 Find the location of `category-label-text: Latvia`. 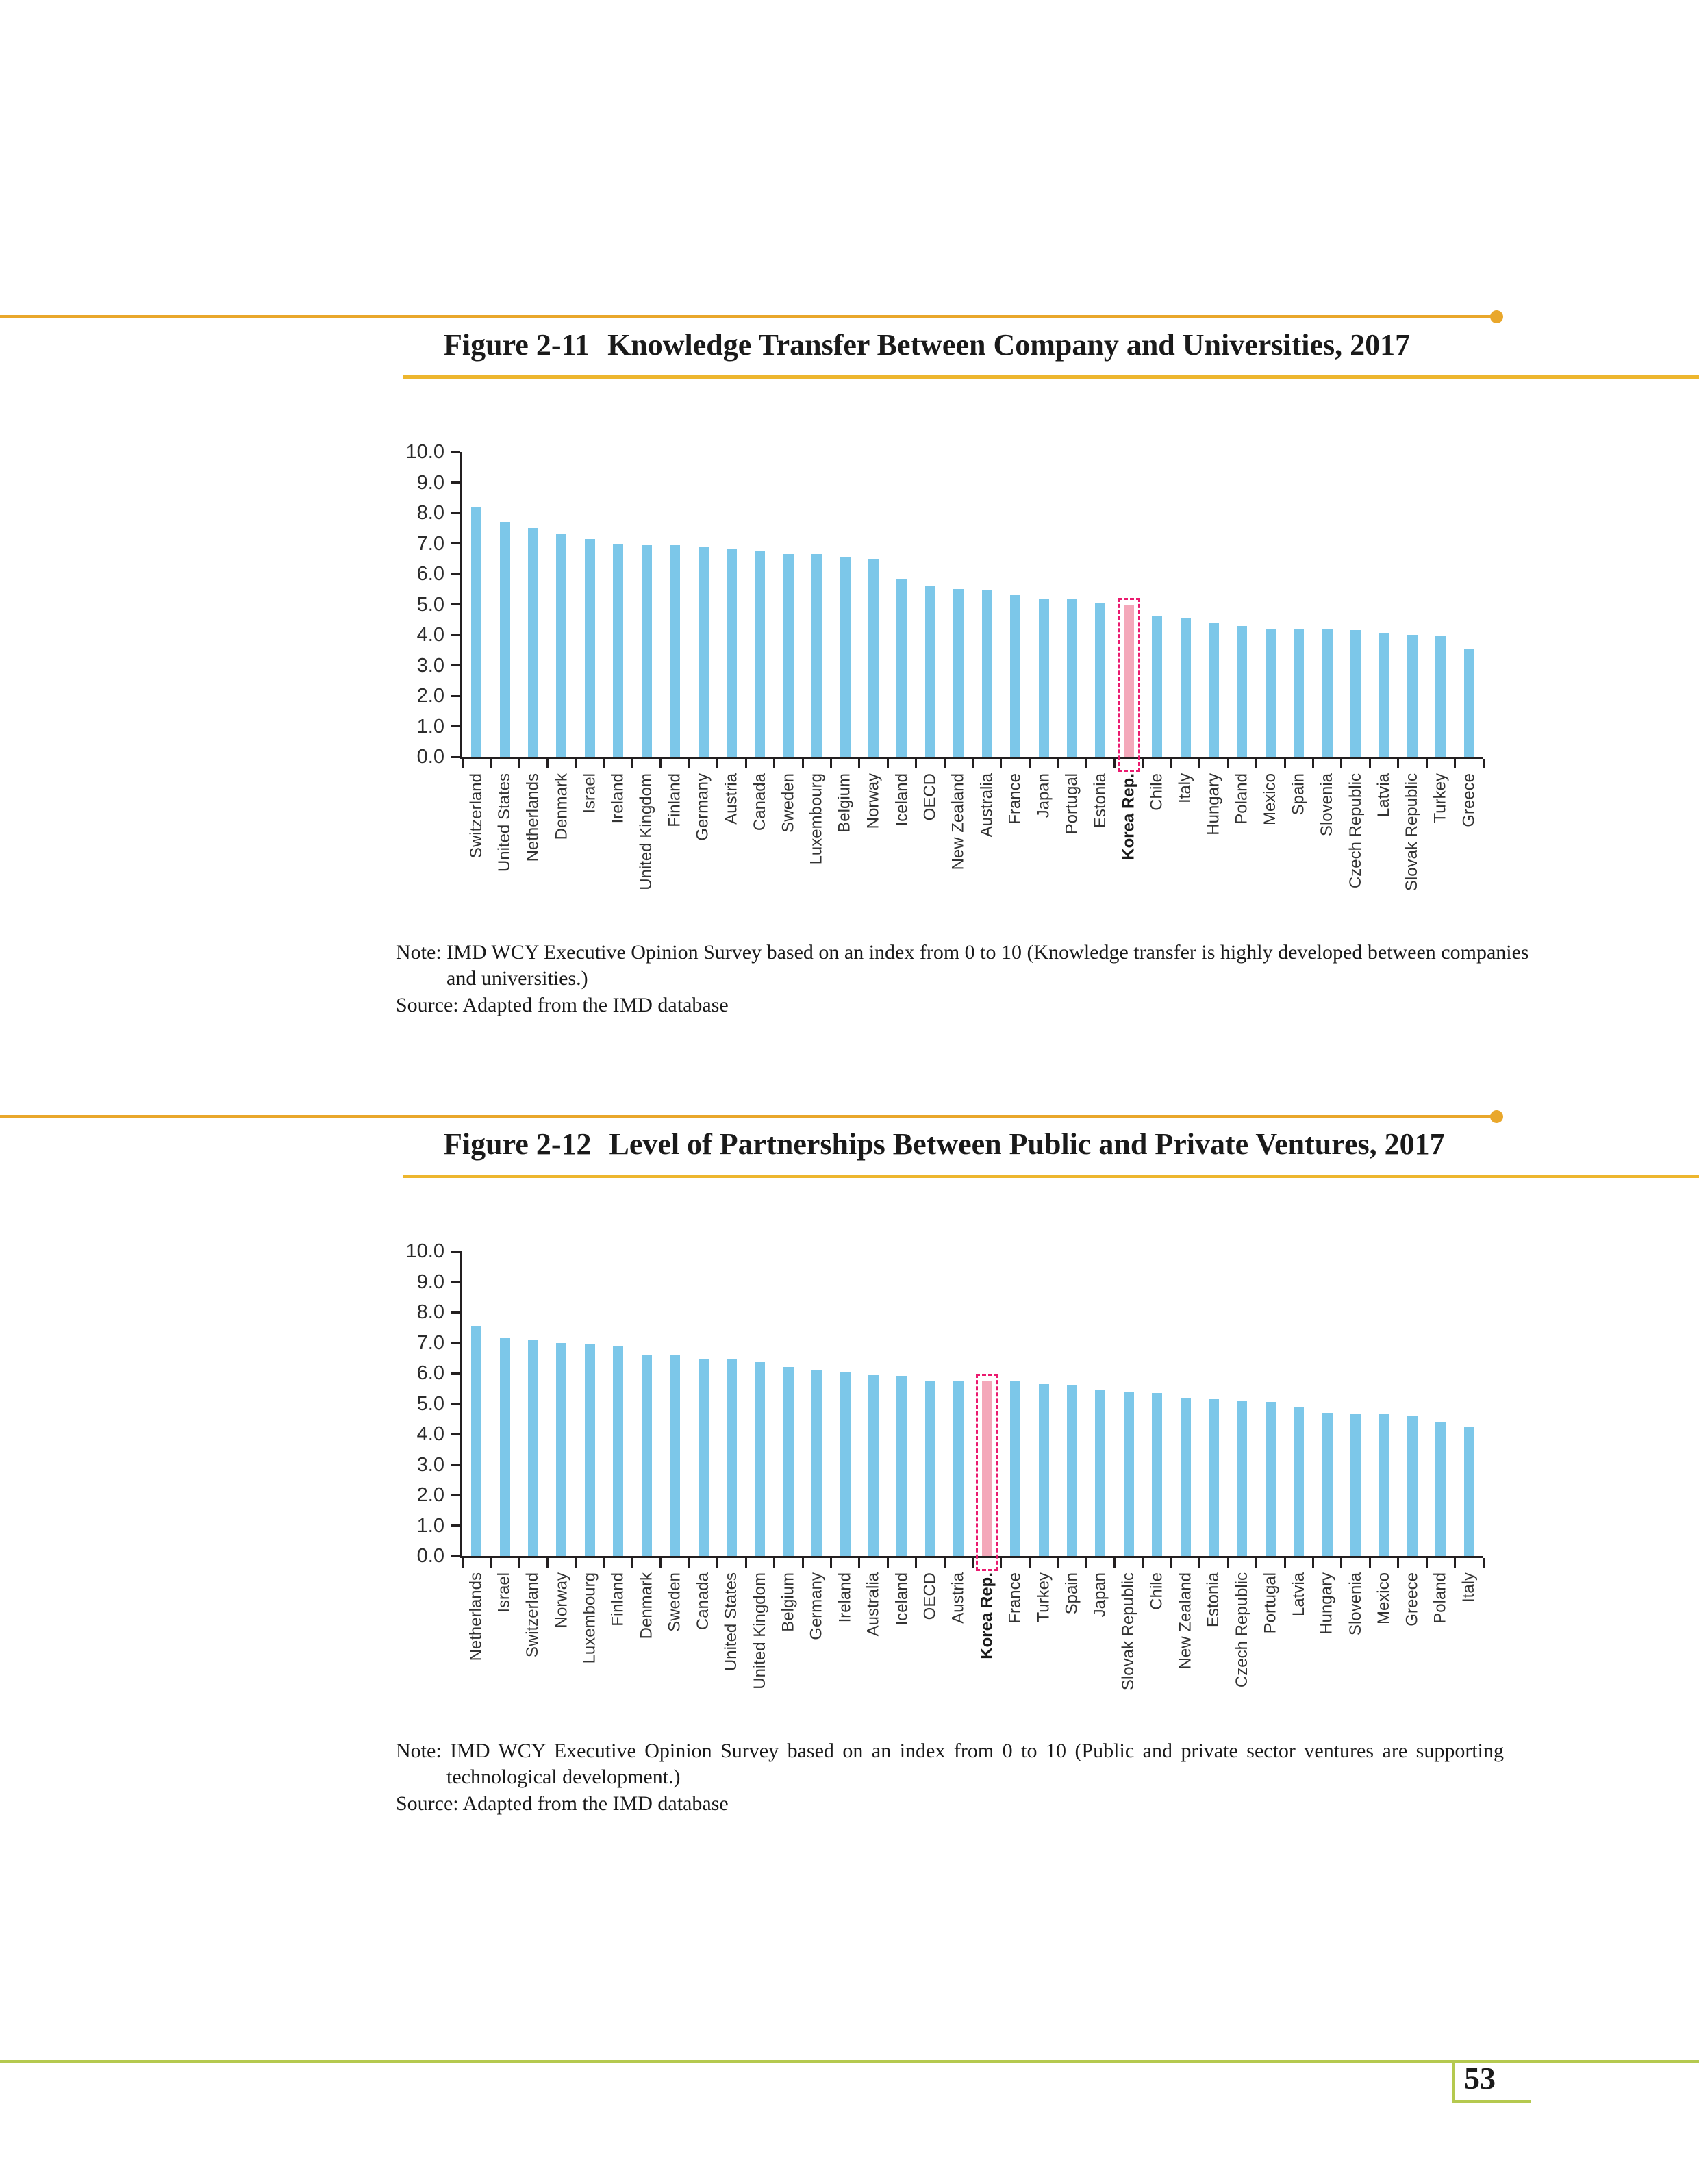

category-label-text: Latvia is located at coordinates (1298, 1594).